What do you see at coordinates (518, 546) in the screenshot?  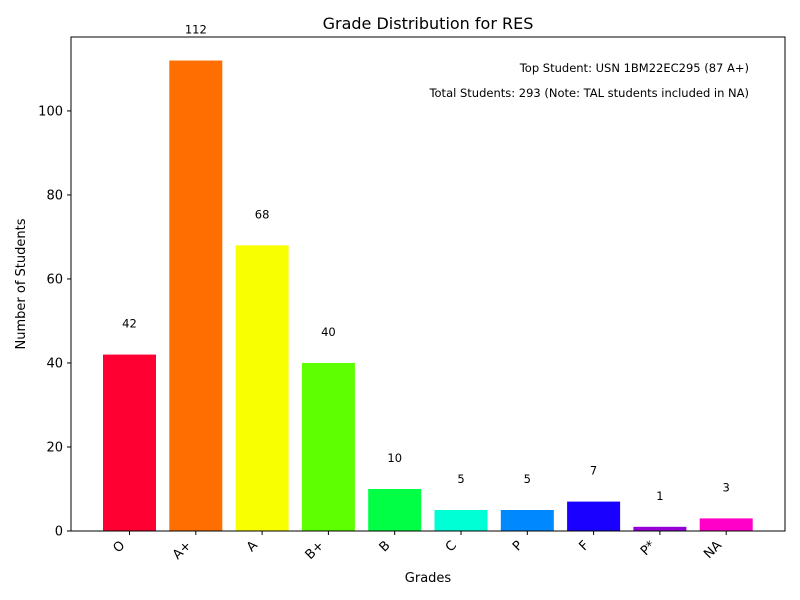 I see `x-tick-label: P` at bounding box center [518, 546].